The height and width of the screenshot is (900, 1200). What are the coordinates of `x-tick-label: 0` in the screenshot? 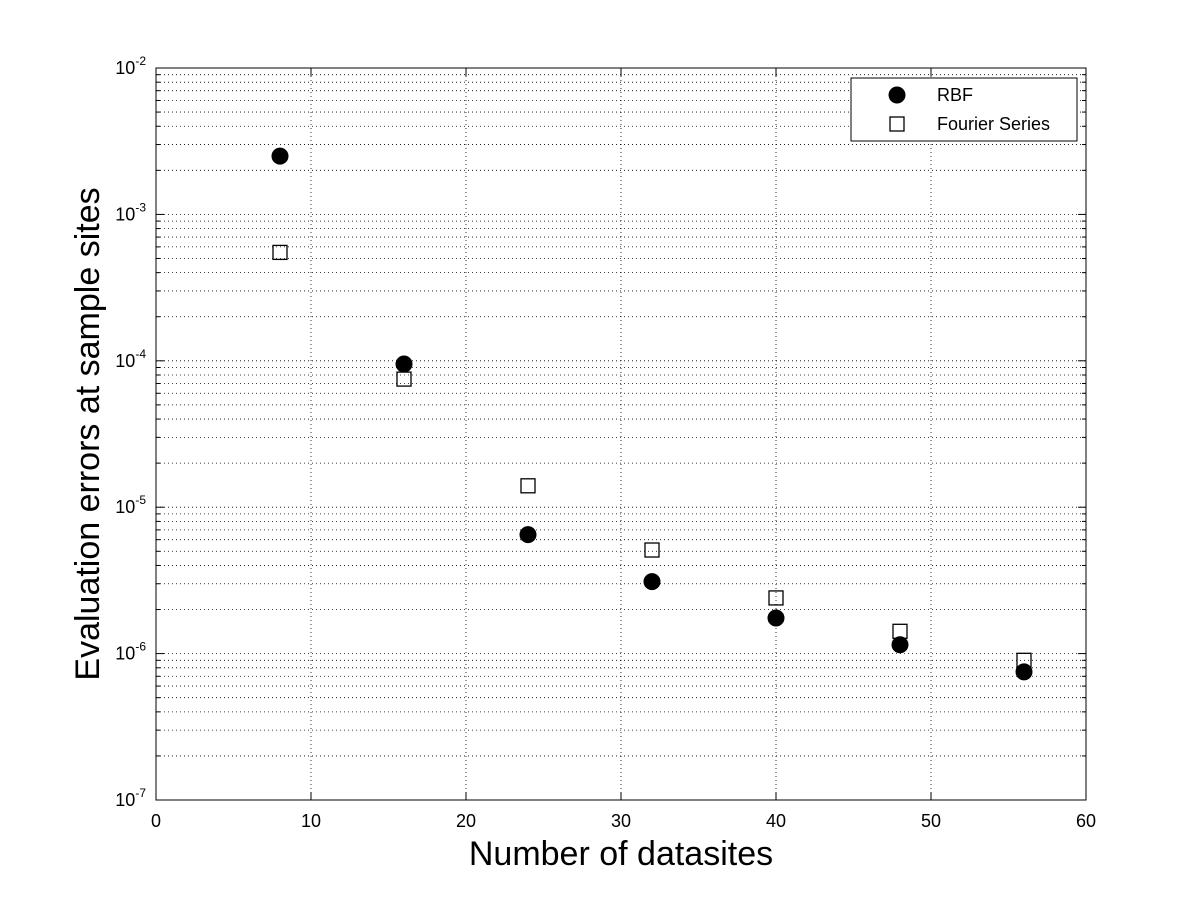 It's located at (156, 821).